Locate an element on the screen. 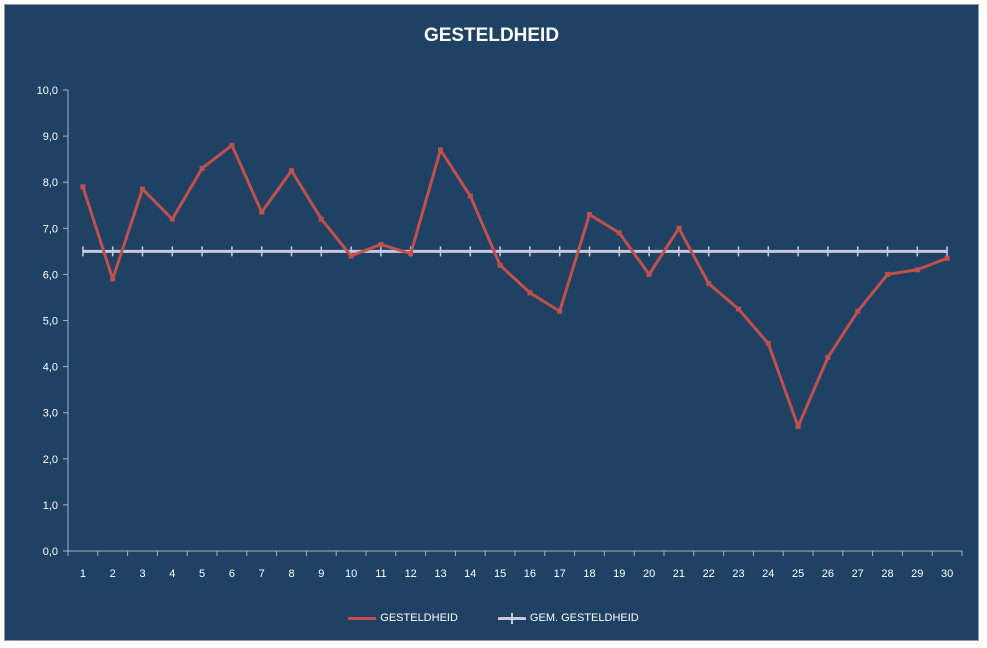 The image size is (987, 648). x-tick-label: 11 is located at coordinates (380, 574).